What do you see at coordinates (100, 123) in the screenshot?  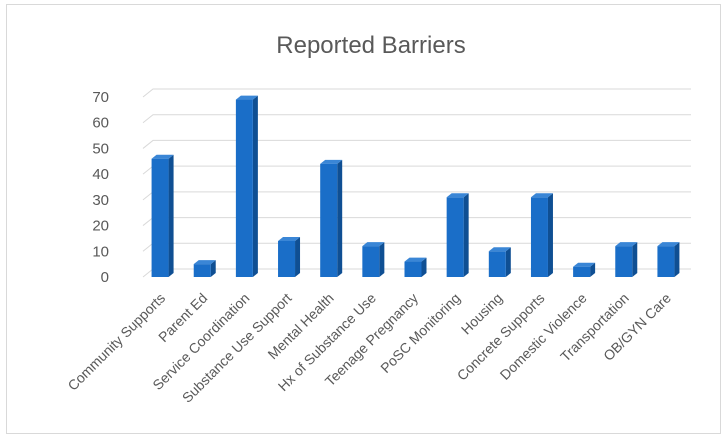 I see `y-tick-label: 60` at bounding box center [100, 123].